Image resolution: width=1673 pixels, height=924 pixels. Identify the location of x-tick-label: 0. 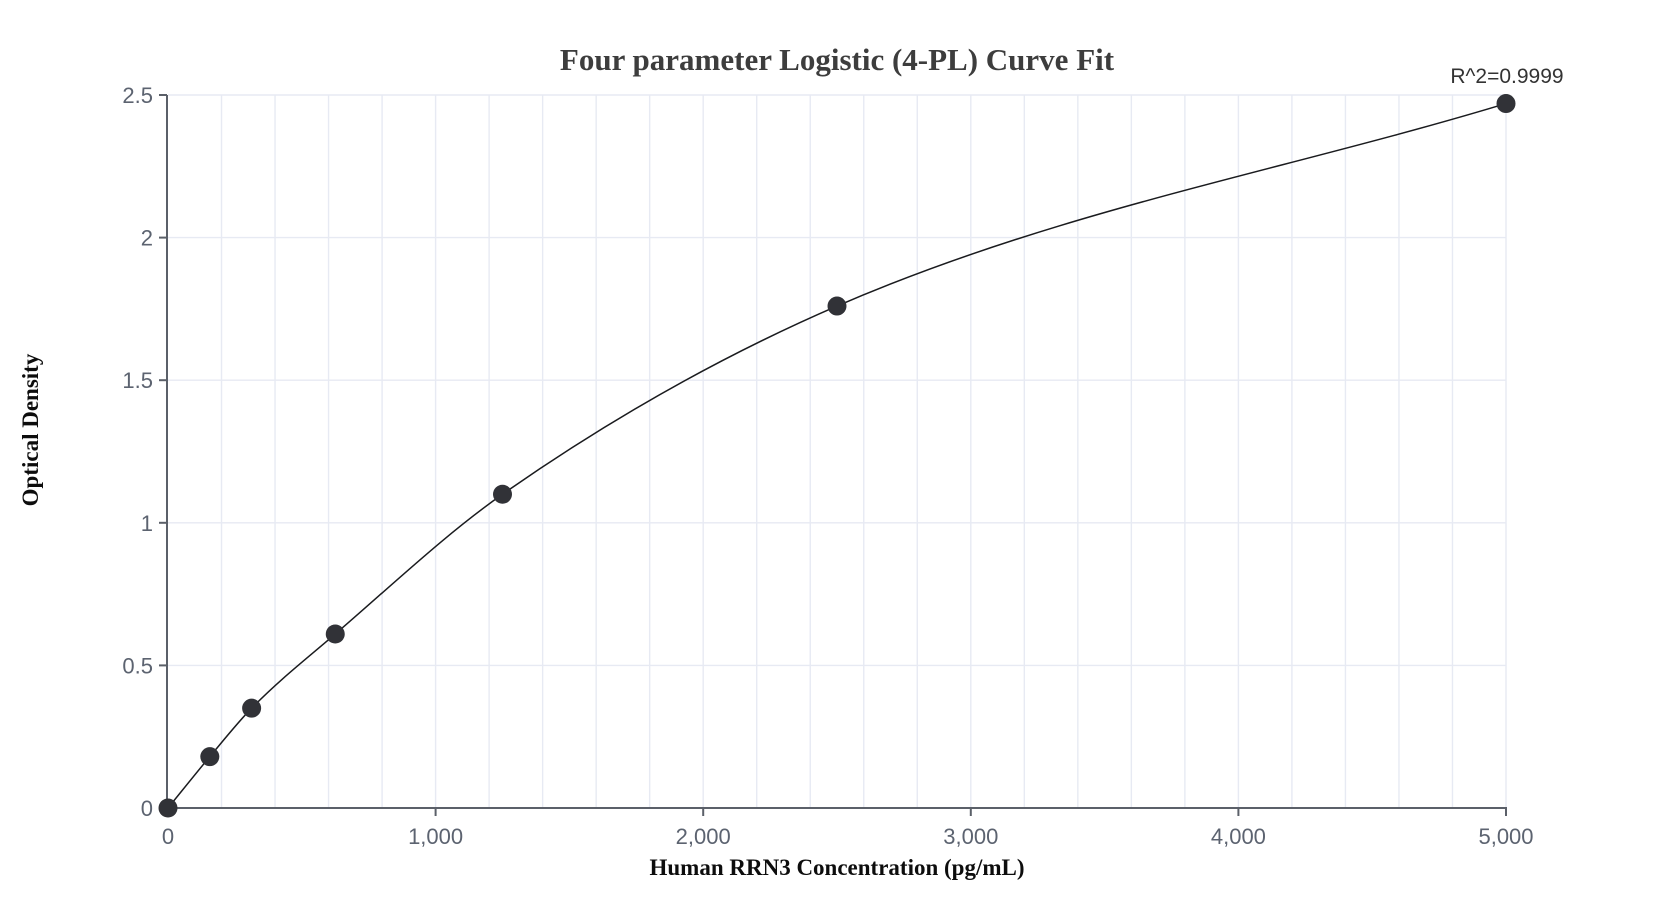
(168, 836).